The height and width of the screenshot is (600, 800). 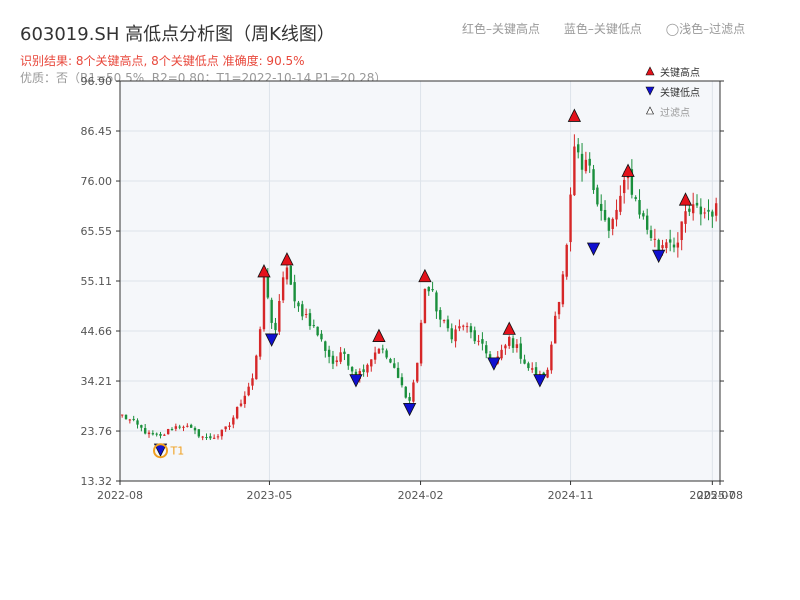 I want to click on y-tick-label: 23.76, so click(x=97, y=431).